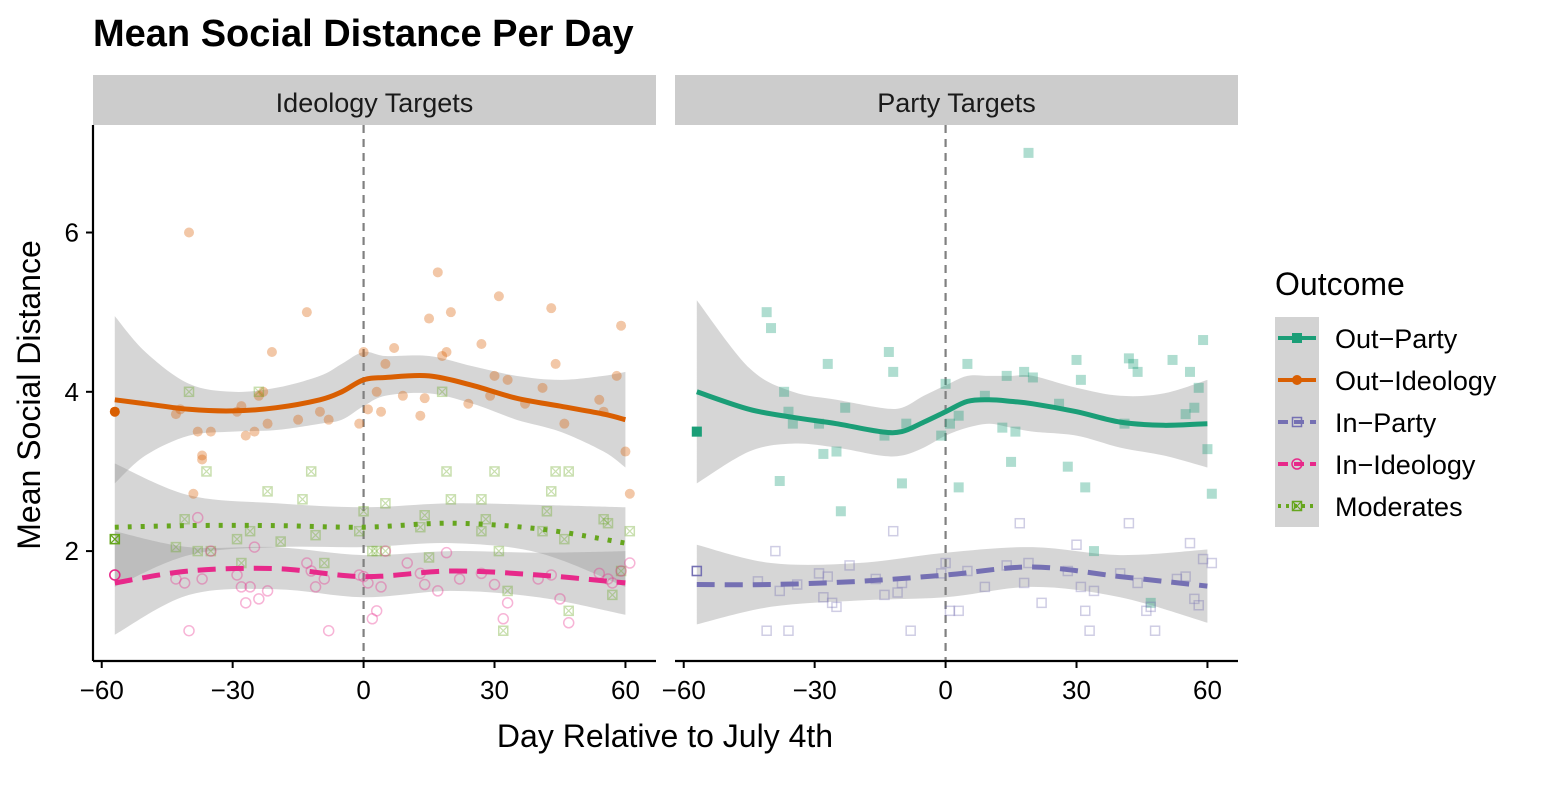 This screenshot has width=1548, height=788. Describe the element at coordinates (665, 736) in the screenshot. I see `x-axis-title: Day Relative to July 4th` at that location.